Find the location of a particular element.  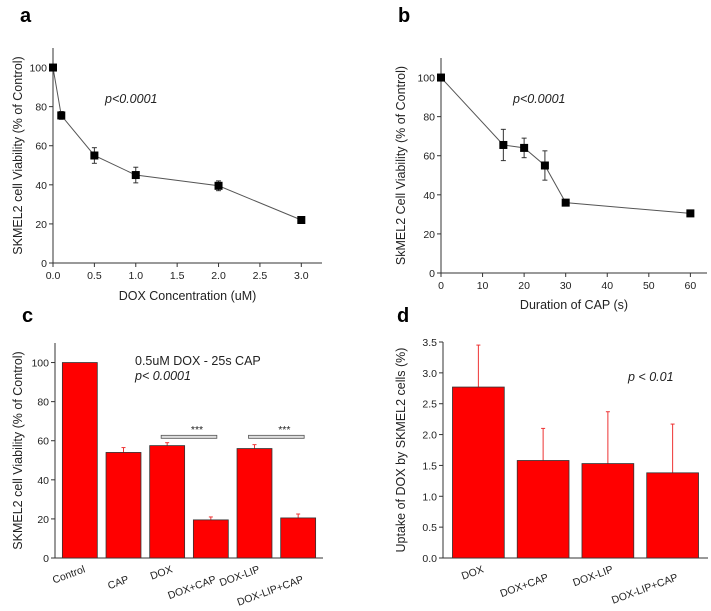

x-tick-label: 10 is located at coordinates (483, 286).